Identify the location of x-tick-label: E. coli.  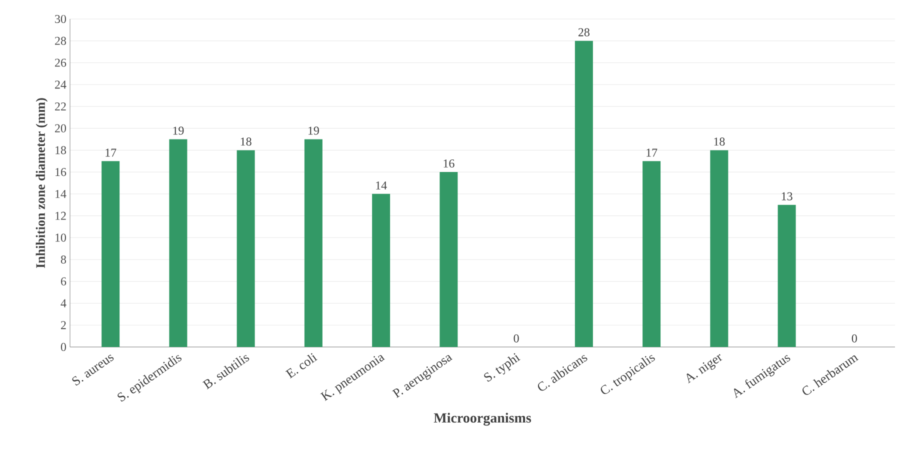
(301, 366).